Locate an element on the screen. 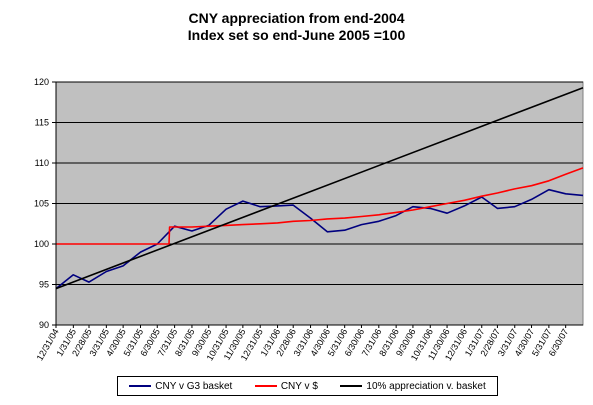 The width and height of the screenshot is (593, 405). chart-title-line2: Index set so end-June 2005 =100 is located at coordinates (296, 35).